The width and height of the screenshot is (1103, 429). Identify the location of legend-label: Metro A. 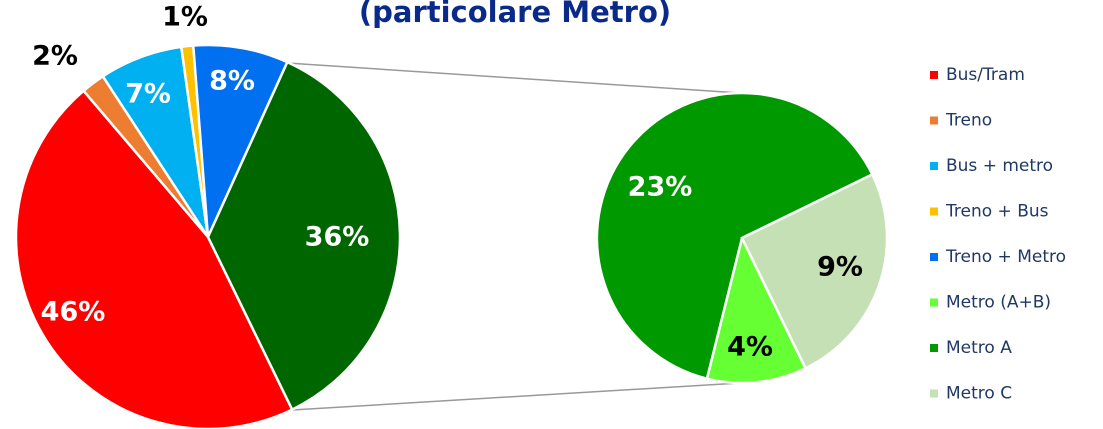
(979, 348).